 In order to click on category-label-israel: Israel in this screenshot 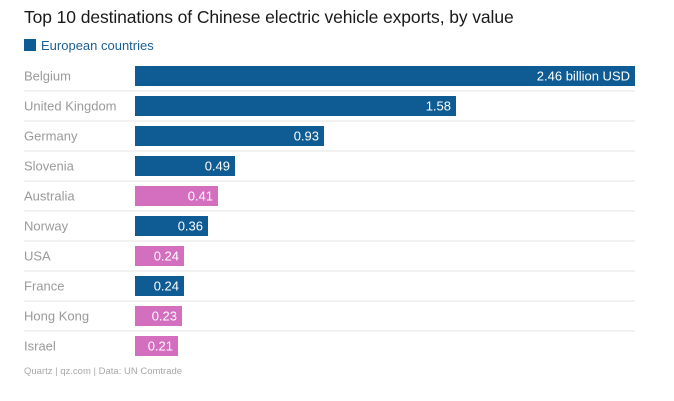, I will do `click(40, 346)`.